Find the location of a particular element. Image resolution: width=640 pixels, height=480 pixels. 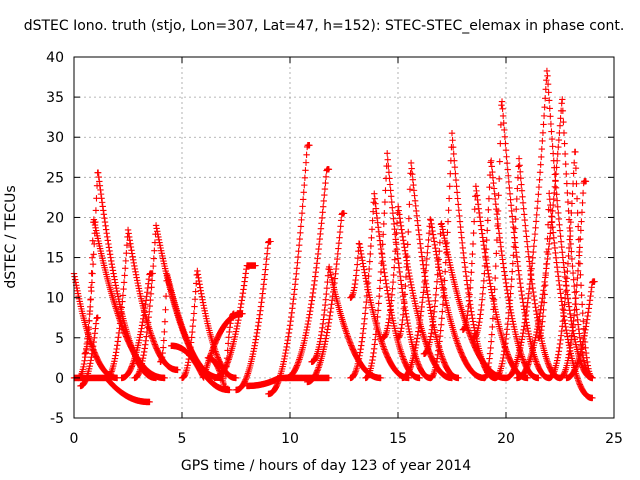

x-axis-label: GPS time / hours of day 123 of year 2014 is located at coordinates (326, 466).